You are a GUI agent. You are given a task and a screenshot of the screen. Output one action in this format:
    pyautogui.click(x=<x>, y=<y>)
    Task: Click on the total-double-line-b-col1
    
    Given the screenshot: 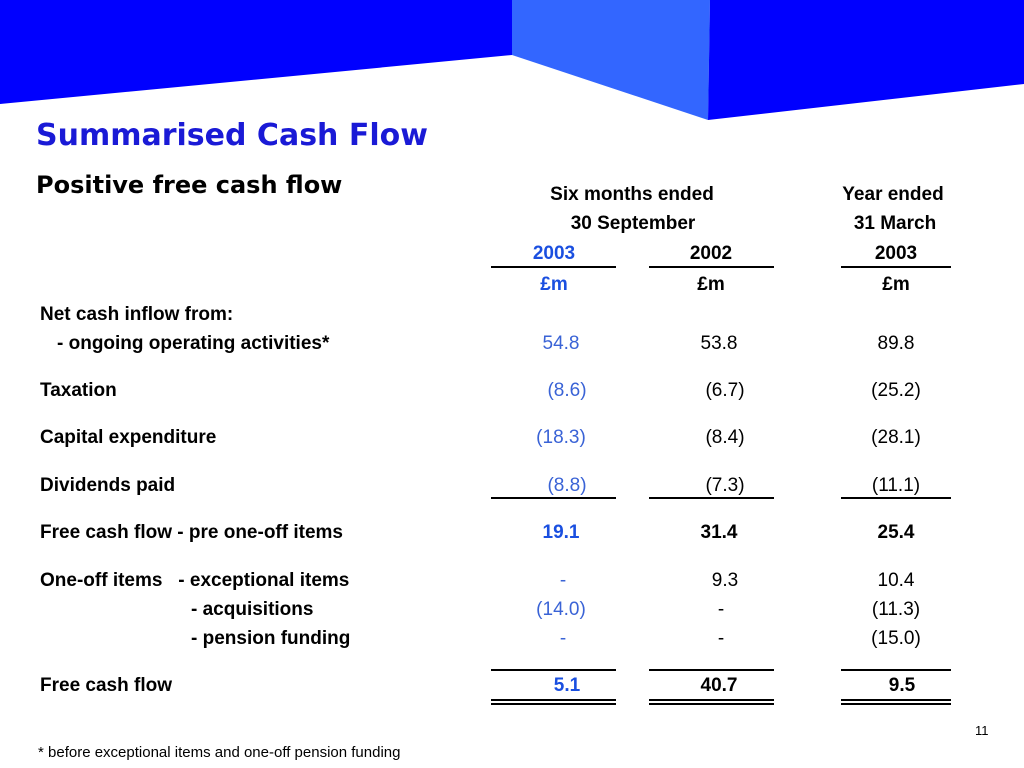 What is the action you would take?
    pyautogui.click(x=553, y=704)
    